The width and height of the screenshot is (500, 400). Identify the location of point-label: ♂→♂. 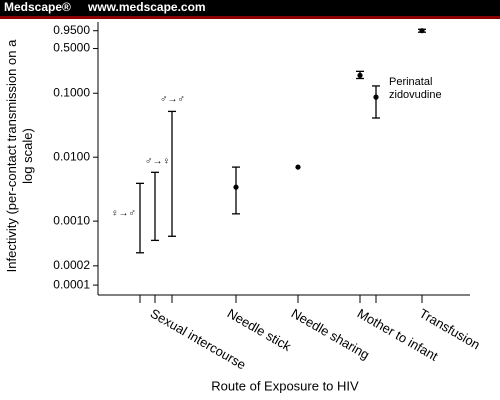
(172, 99).